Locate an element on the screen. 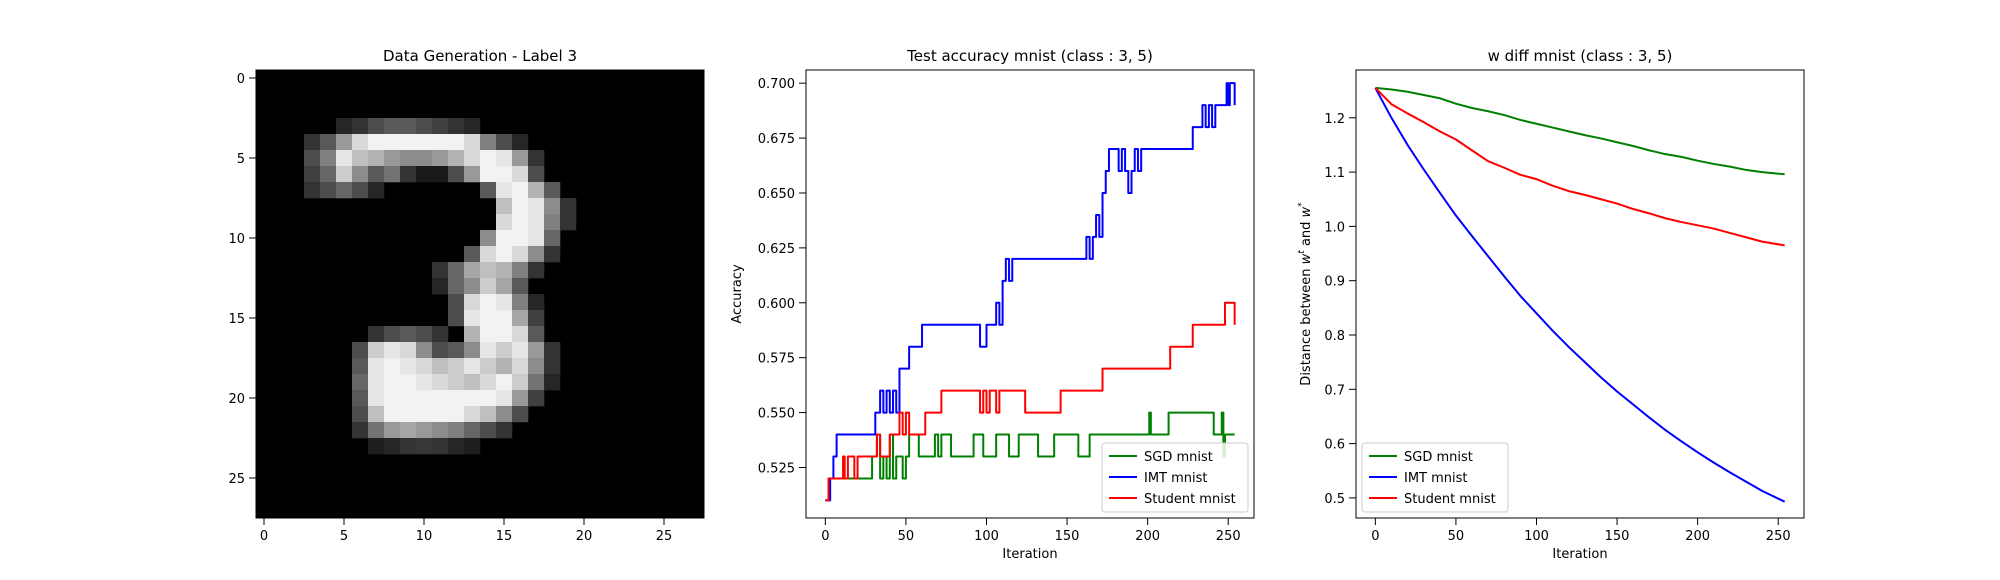 This screenshot has width=2000, height=580. y-tick-label: 5 is located at coordinates (241, 159).